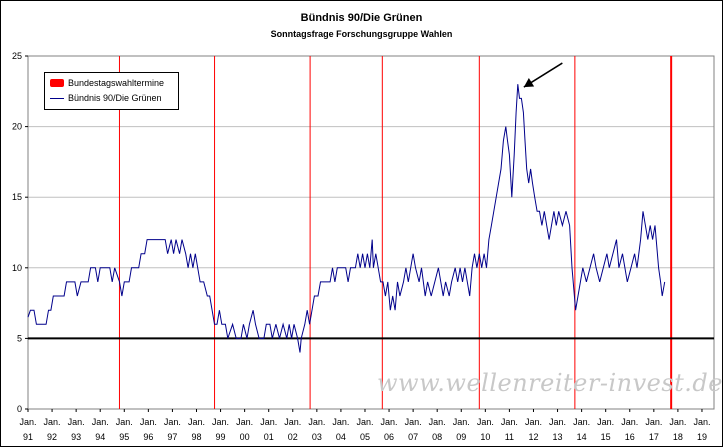 This screenshot has height=447, width=723. Describe the element at coordinates (361, 34) in the screenshot. I see `chart-subtitle: Sonntagsfrage Forschungsgruppe Wahlen` at that location.